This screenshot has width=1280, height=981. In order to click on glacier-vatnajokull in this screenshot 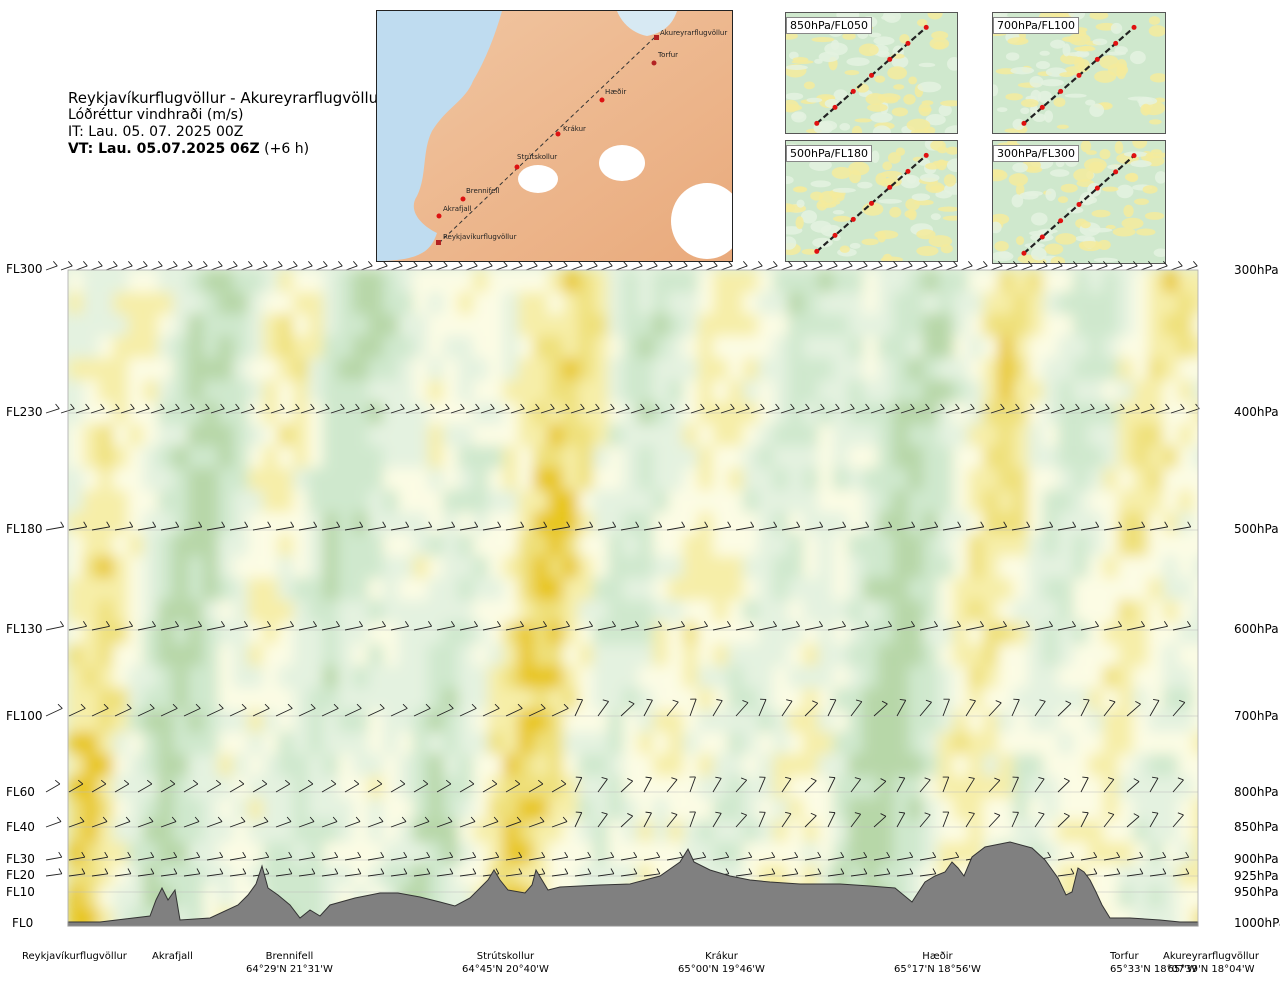, I will do `click(701, 221)`.